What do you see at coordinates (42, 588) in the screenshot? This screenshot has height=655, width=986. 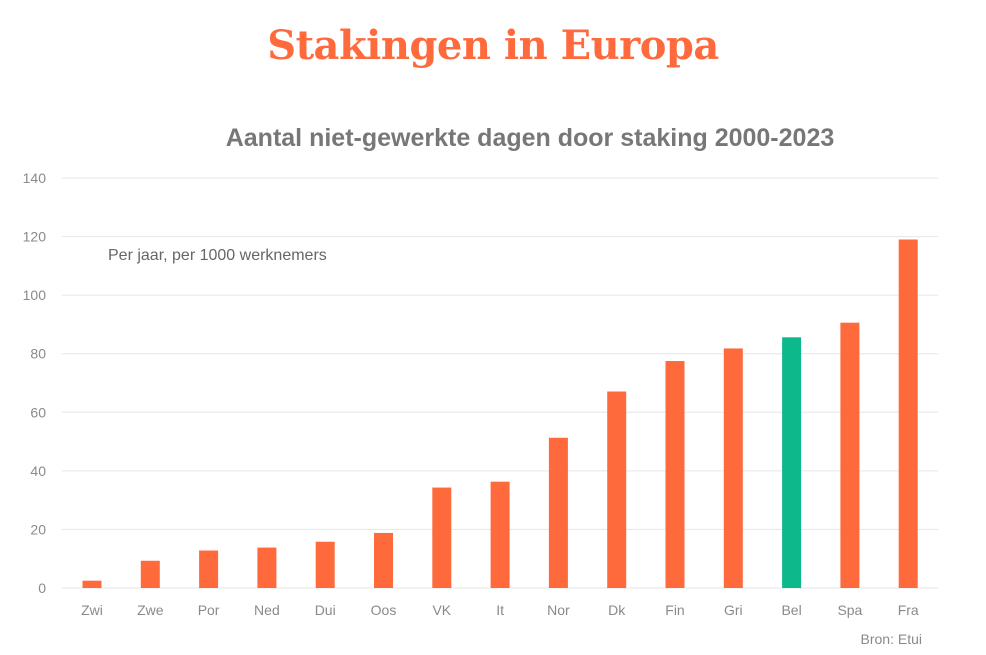 I see `y-tick-label: 0` at bounding box center [42, 588].